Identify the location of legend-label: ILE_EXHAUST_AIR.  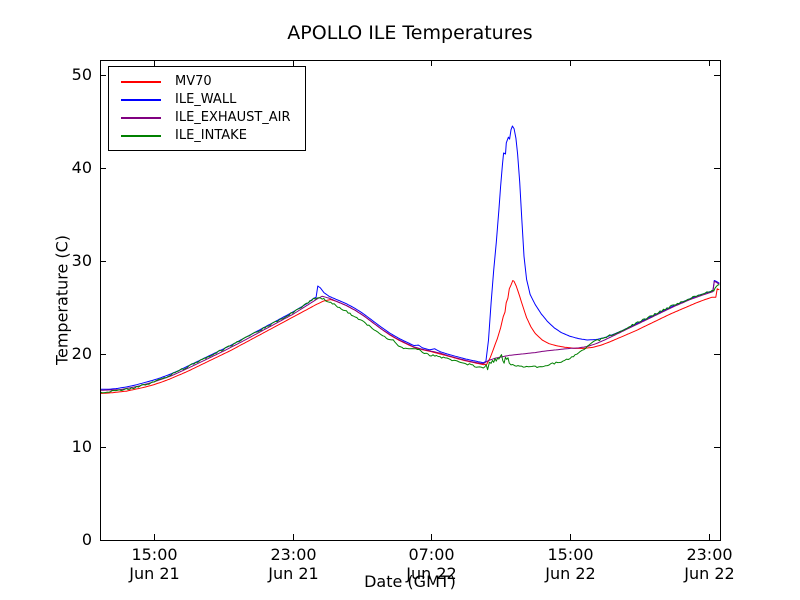
(233, 117).